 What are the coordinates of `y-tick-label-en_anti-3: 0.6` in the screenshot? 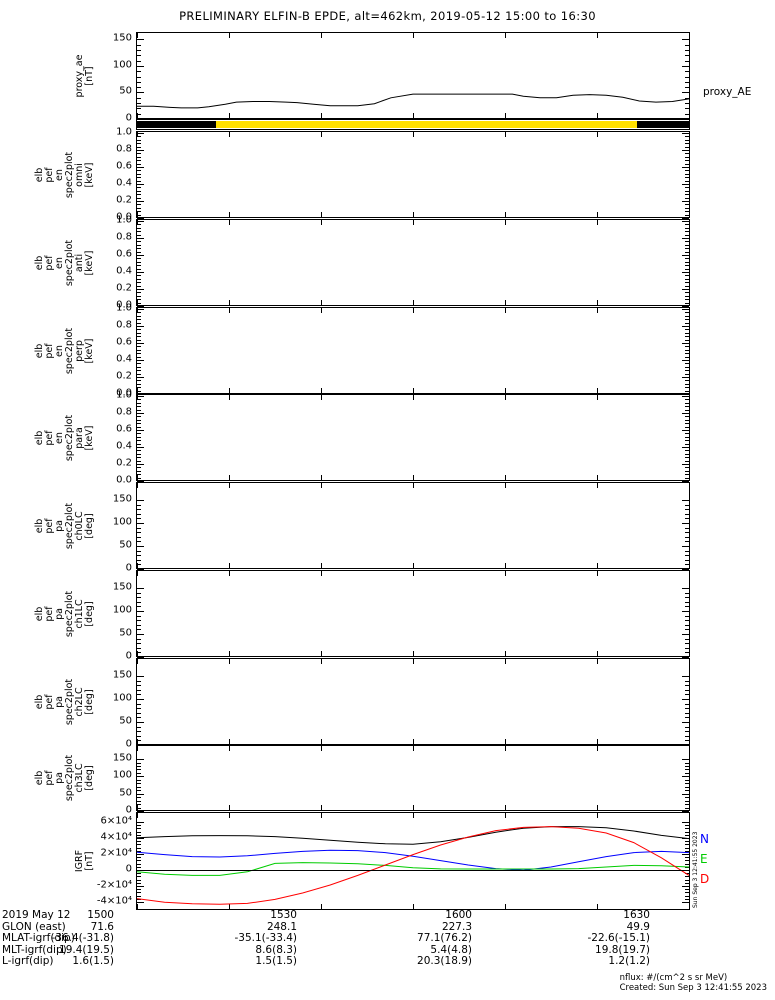 It's located at (124, 254).